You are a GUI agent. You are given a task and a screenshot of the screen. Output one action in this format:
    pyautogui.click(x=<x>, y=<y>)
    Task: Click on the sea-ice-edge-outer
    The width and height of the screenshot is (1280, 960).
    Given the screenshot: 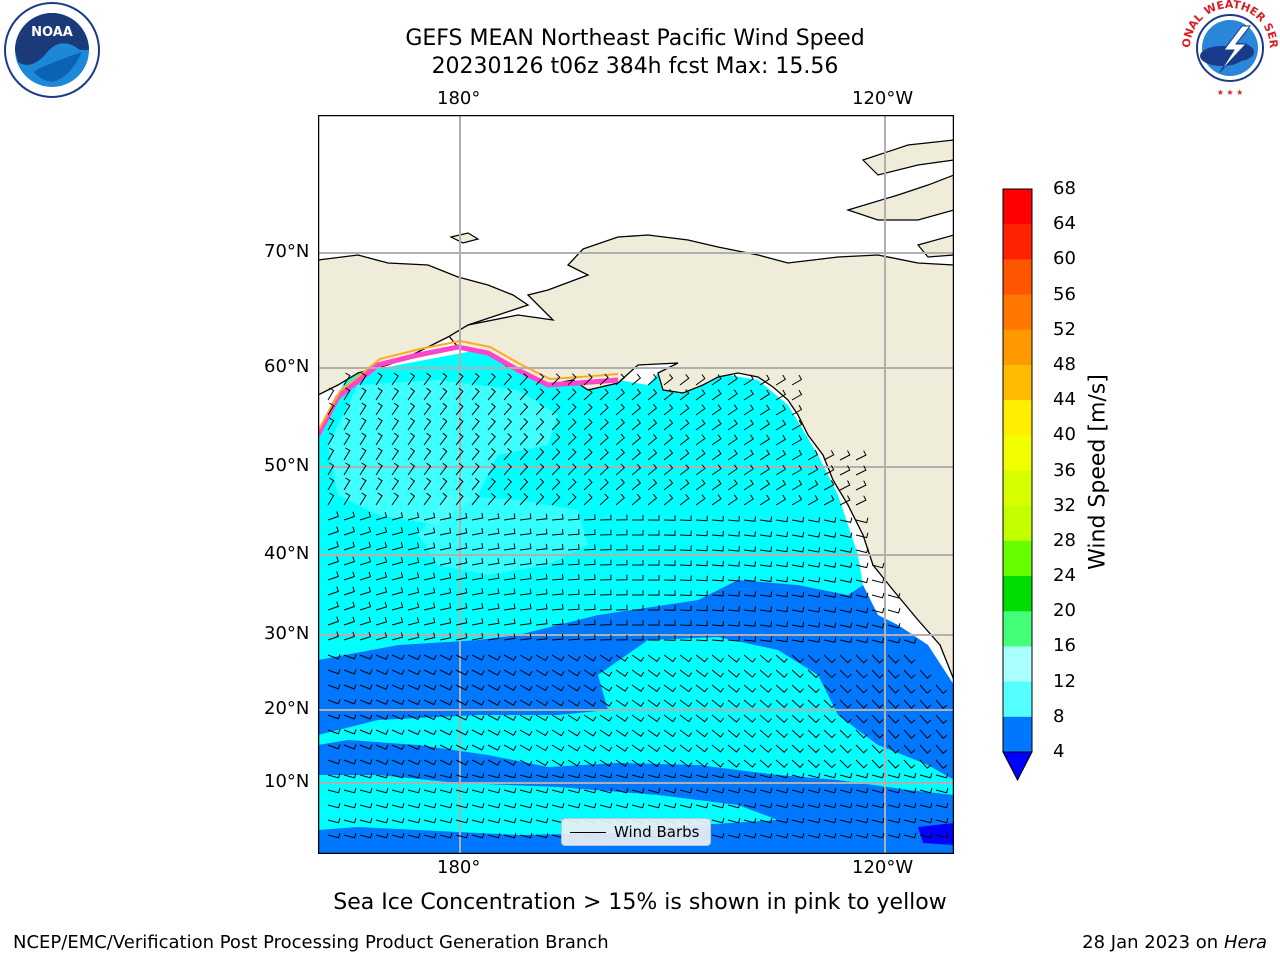 What is the action you would take?
    pyautogui.click(x=468, y=385)
    